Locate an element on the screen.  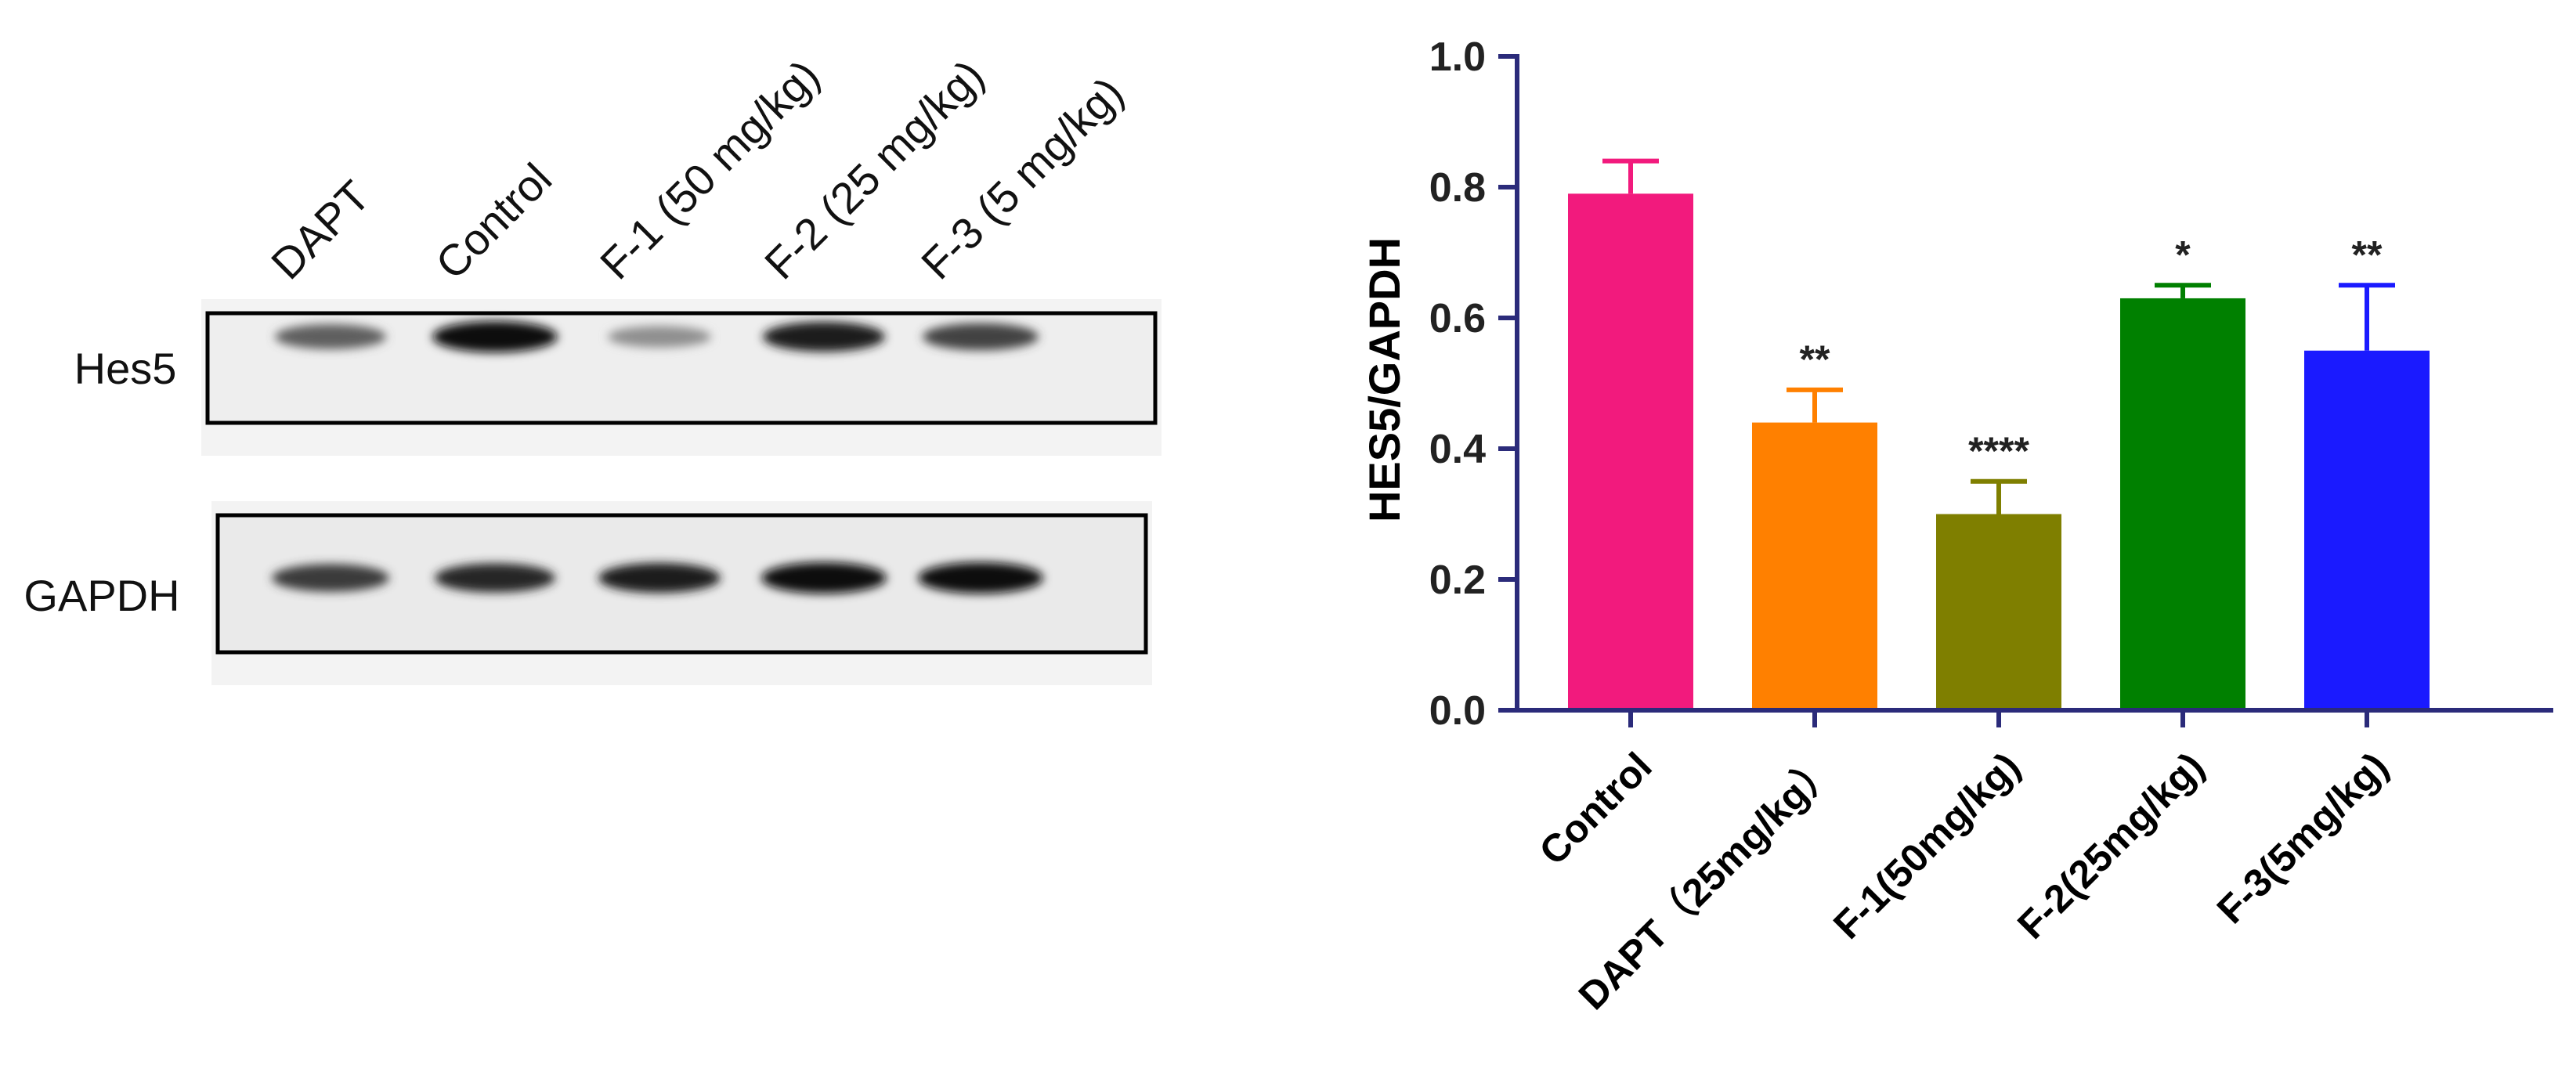
y-tick-label: 1.0 is located at coordinates (1457, 57).